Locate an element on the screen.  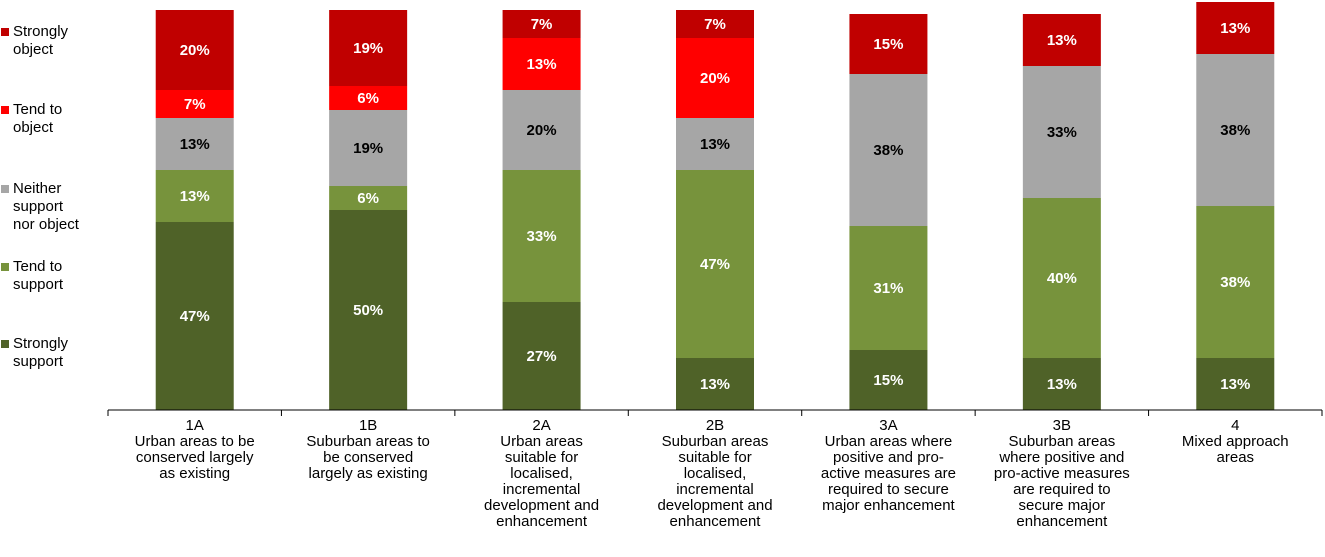
x-tick-label-line: development and is located at coordinates (714, 505).